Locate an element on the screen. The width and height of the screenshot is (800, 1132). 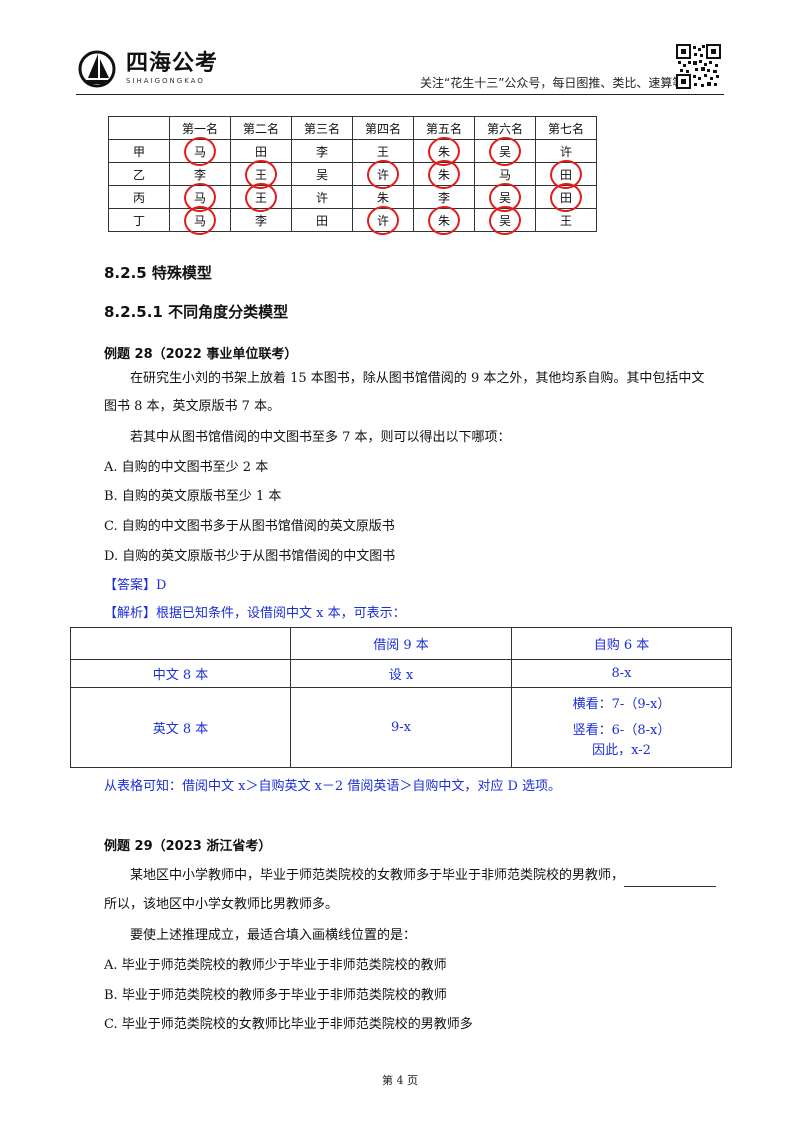
fill-in-blank is located at coordinates (670, 879).